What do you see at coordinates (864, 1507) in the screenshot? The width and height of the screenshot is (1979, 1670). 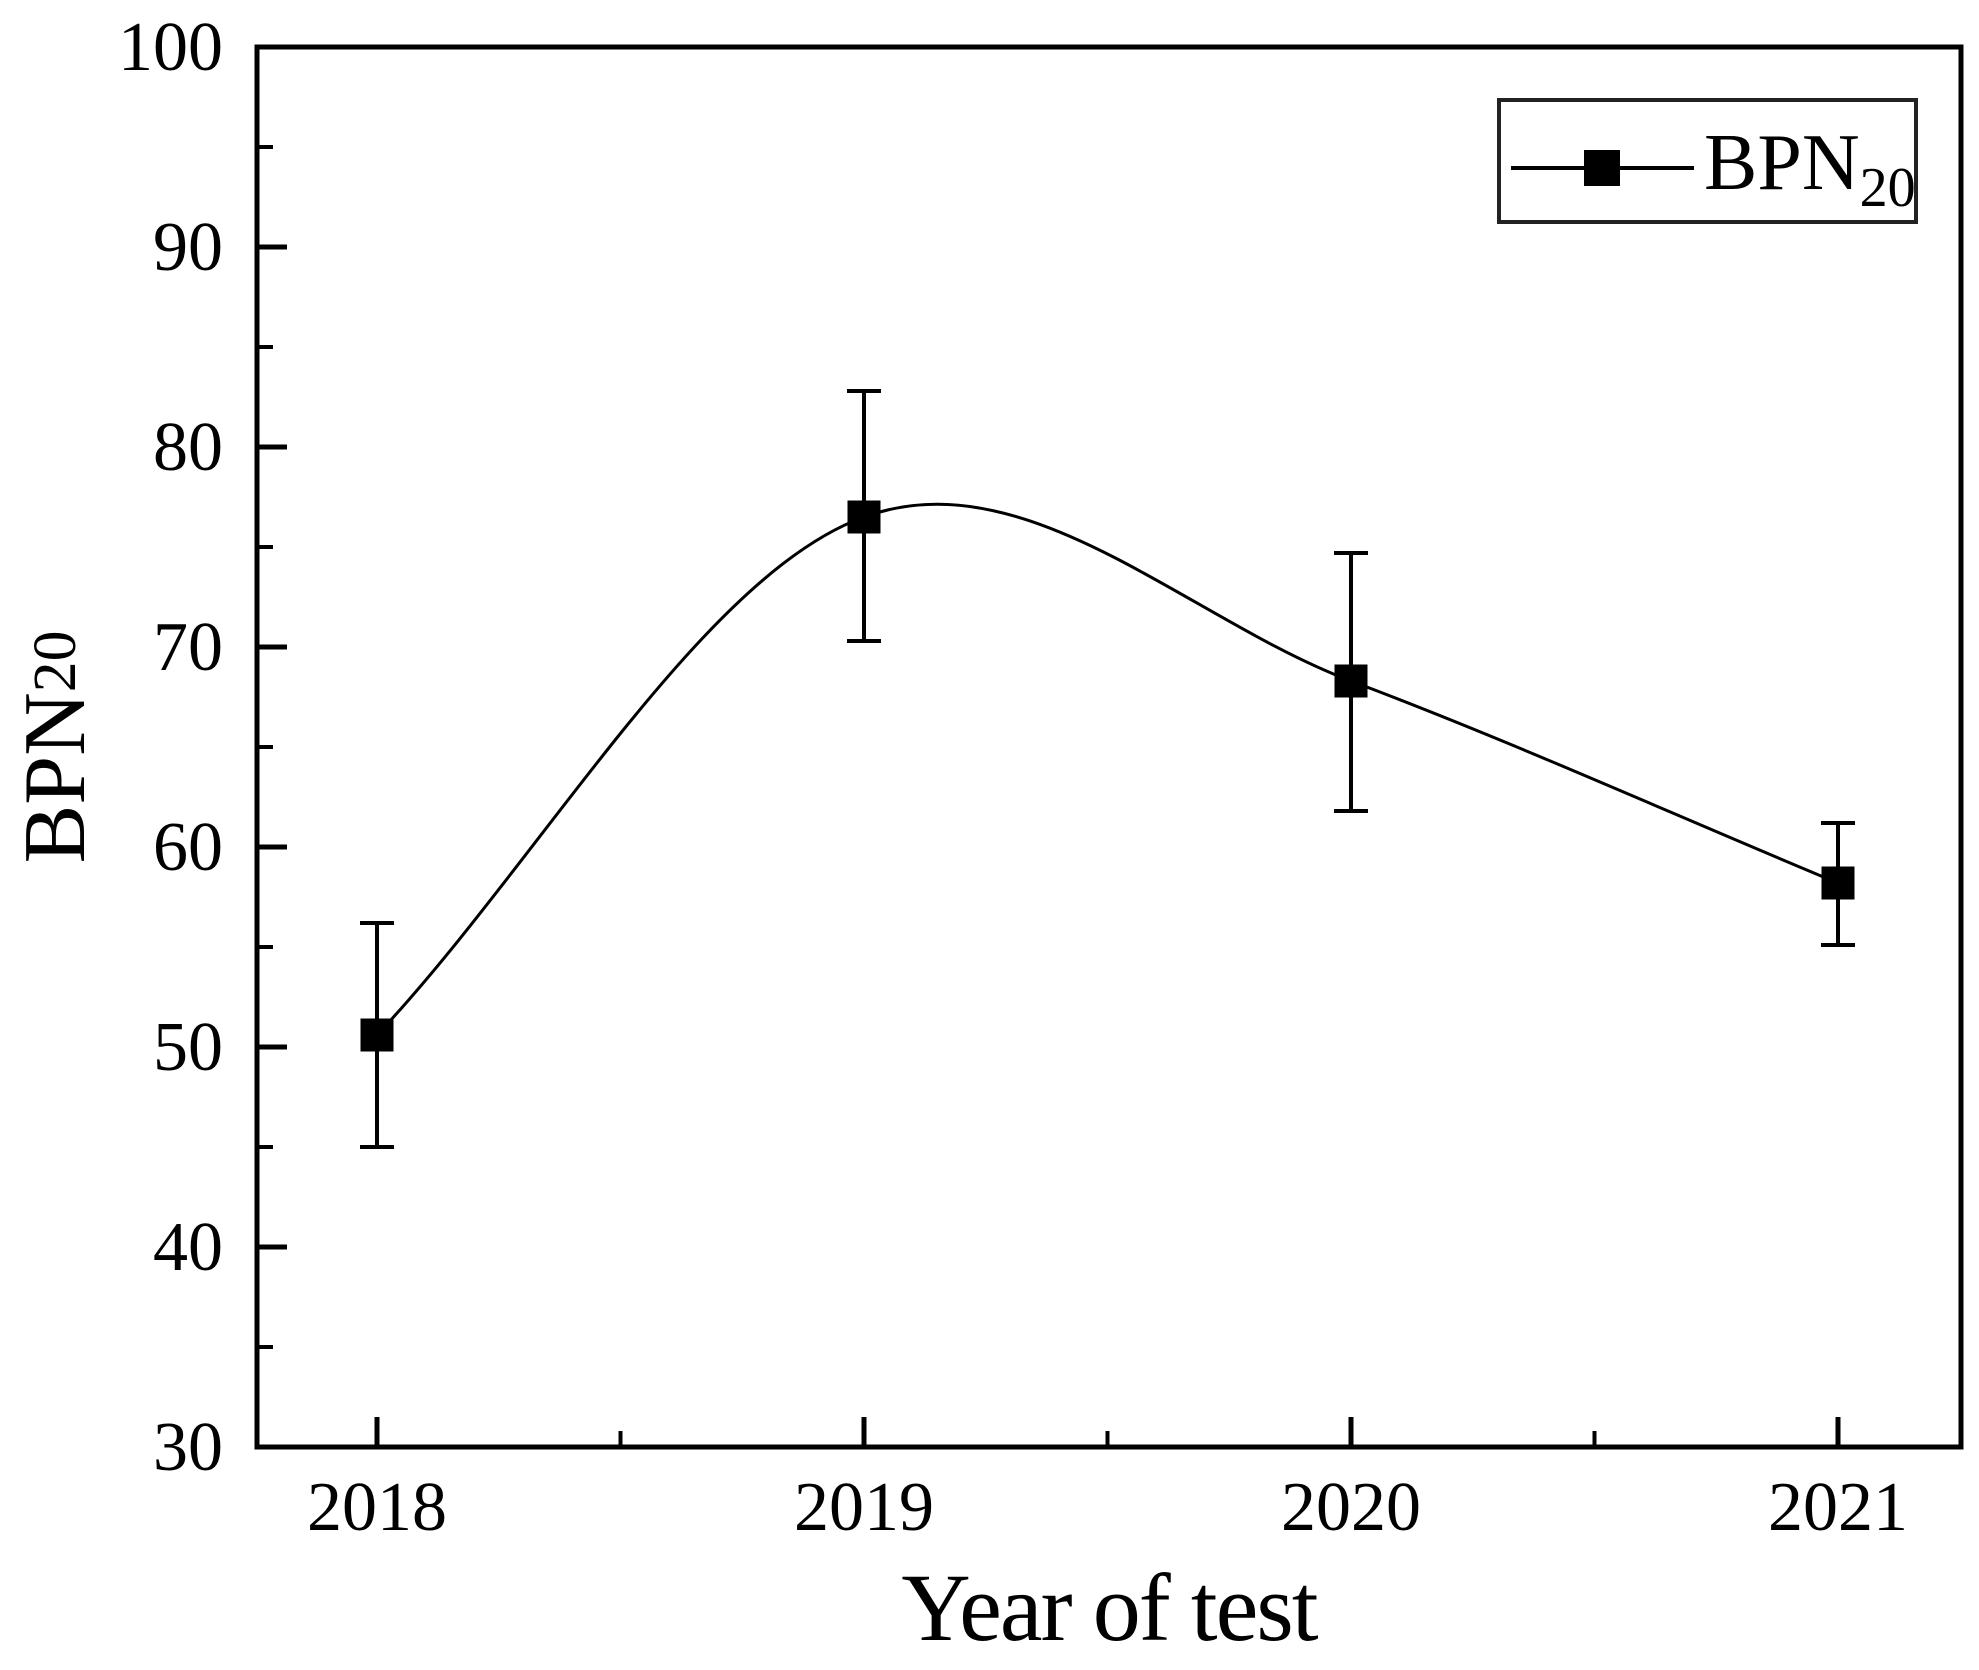 I see `x-tick-label-2019: 2019` at bounding box center [864, 1507].